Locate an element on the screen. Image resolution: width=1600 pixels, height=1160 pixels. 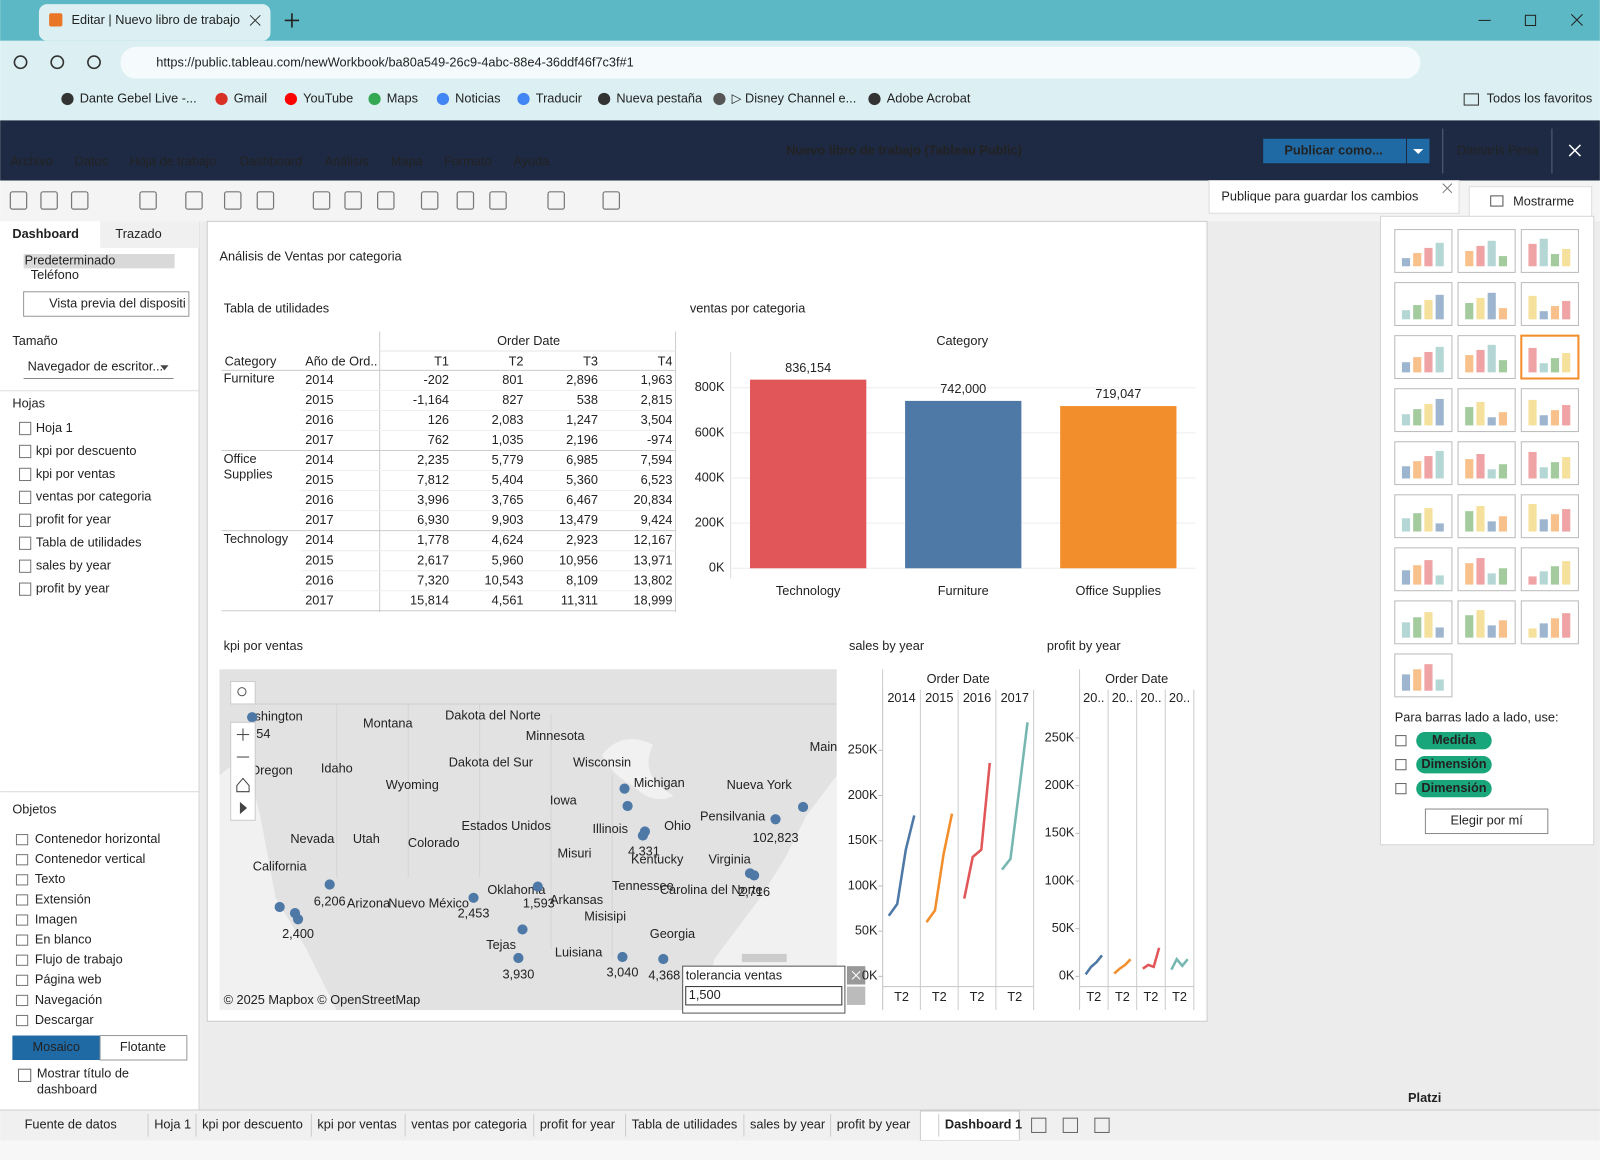
active-tab is located at coordinates (154, 22).